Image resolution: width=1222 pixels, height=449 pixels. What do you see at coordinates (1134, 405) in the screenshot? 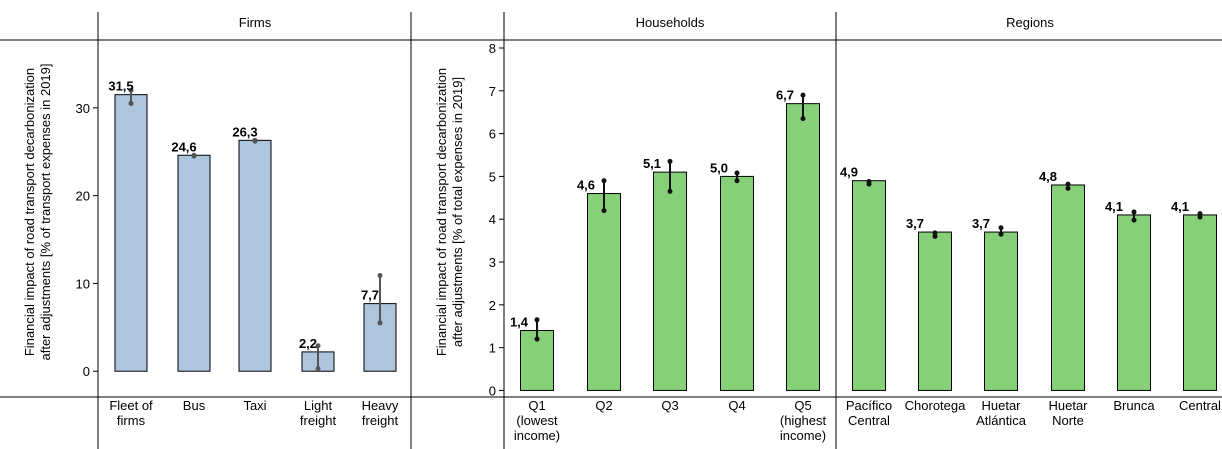
I see `x-tick-label-regions: Brunca` at bounding box center [1134, 405].